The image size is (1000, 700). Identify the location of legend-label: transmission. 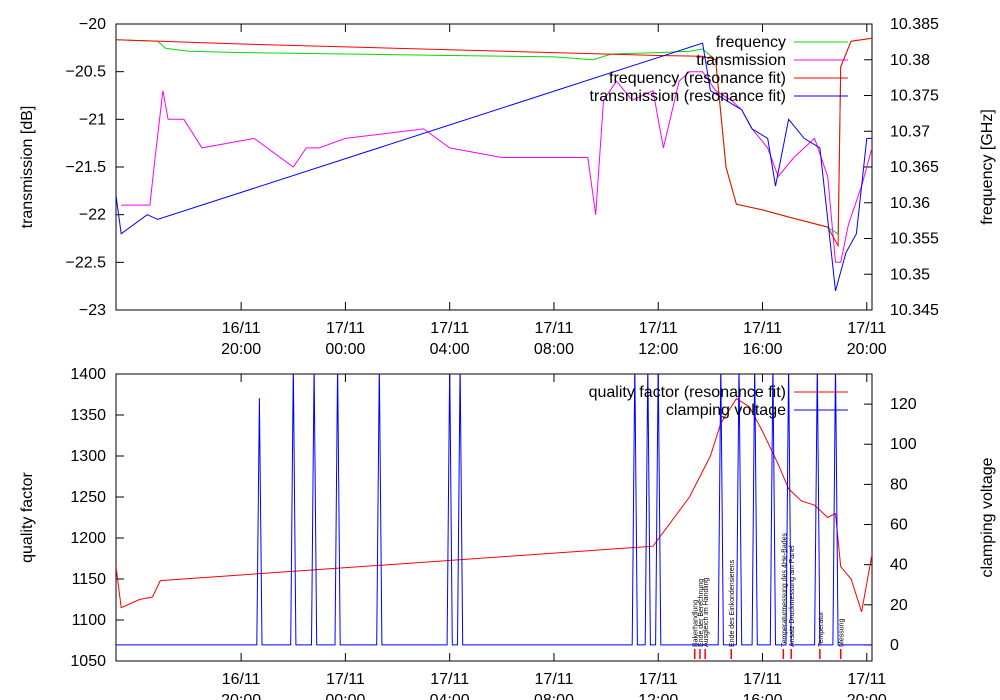
(741, 60).